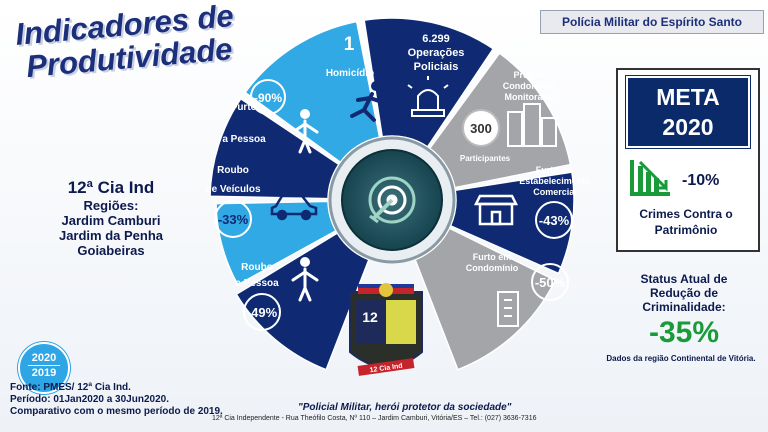  I want to click on unit-name: 12ª Cia Ind, so click(111, 187).